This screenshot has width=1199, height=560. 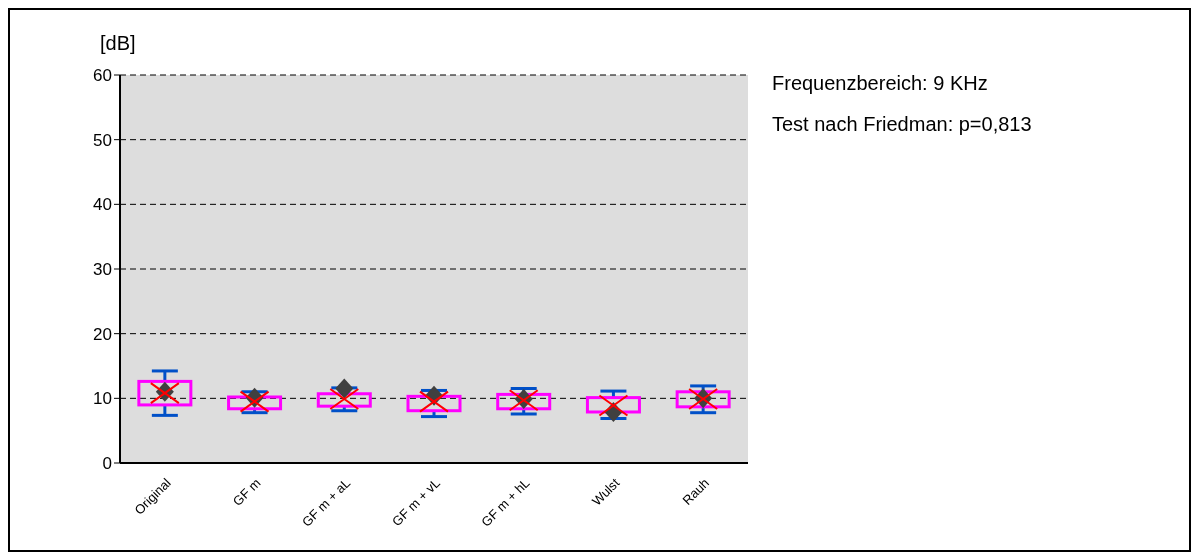 What do you see at coordinates (416, 502) in the screenshot?
I see `x-tick-label: GF m + vL` at bounding box center [416, 502].